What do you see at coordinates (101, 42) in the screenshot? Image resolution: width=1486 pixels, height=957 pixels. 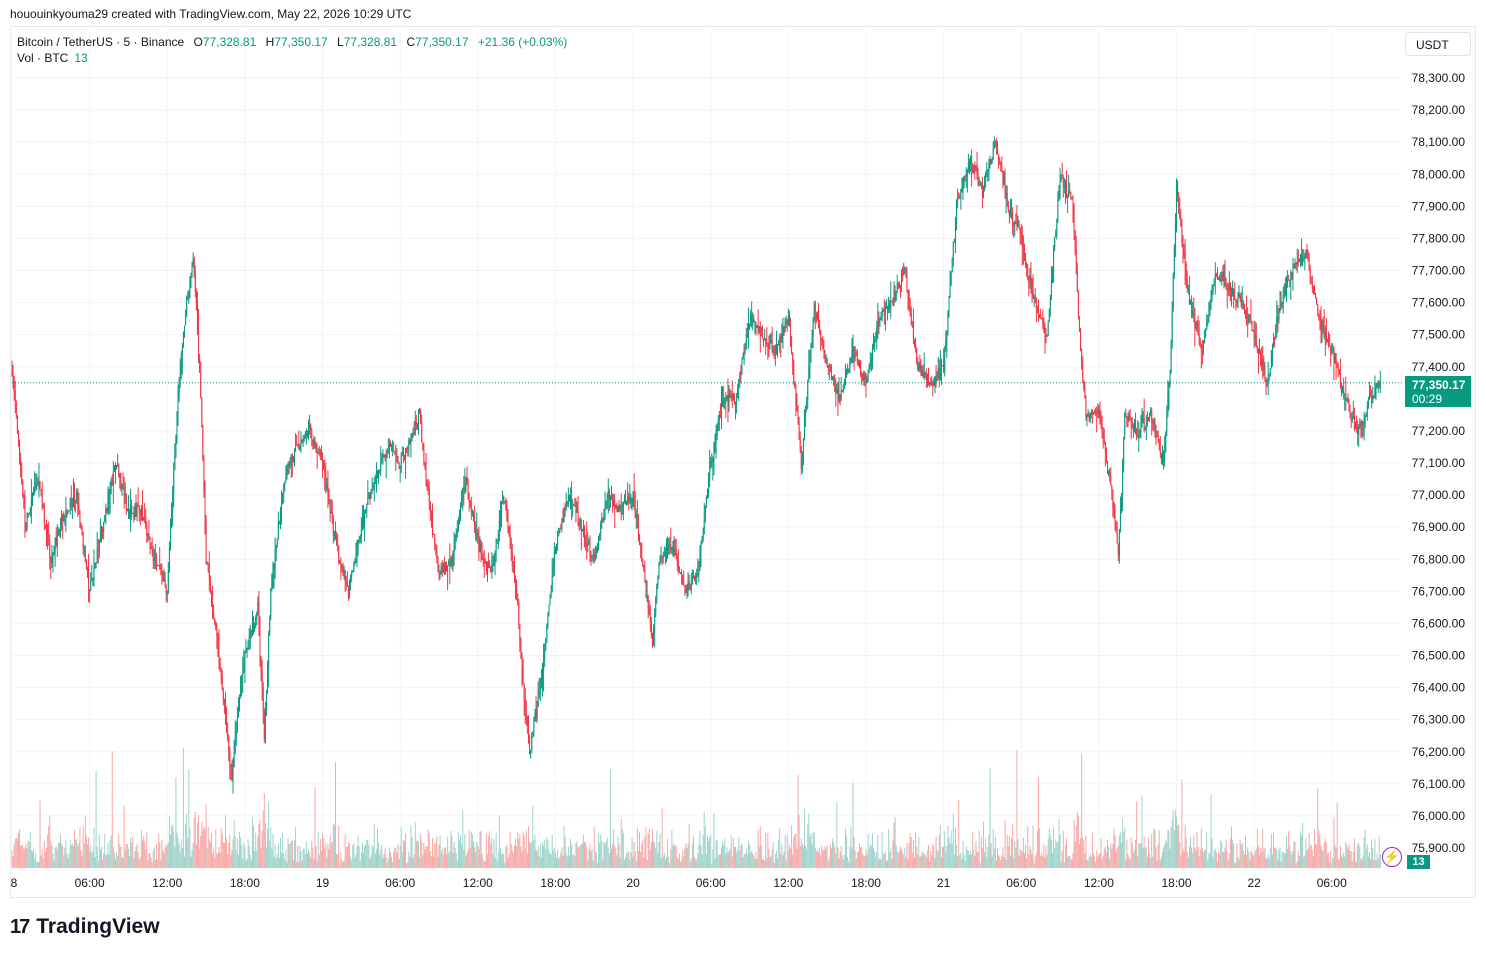 I see `symbol-title: Bitcoin / TetherUS · 5 · Binance` at bounding box center [101, 42].